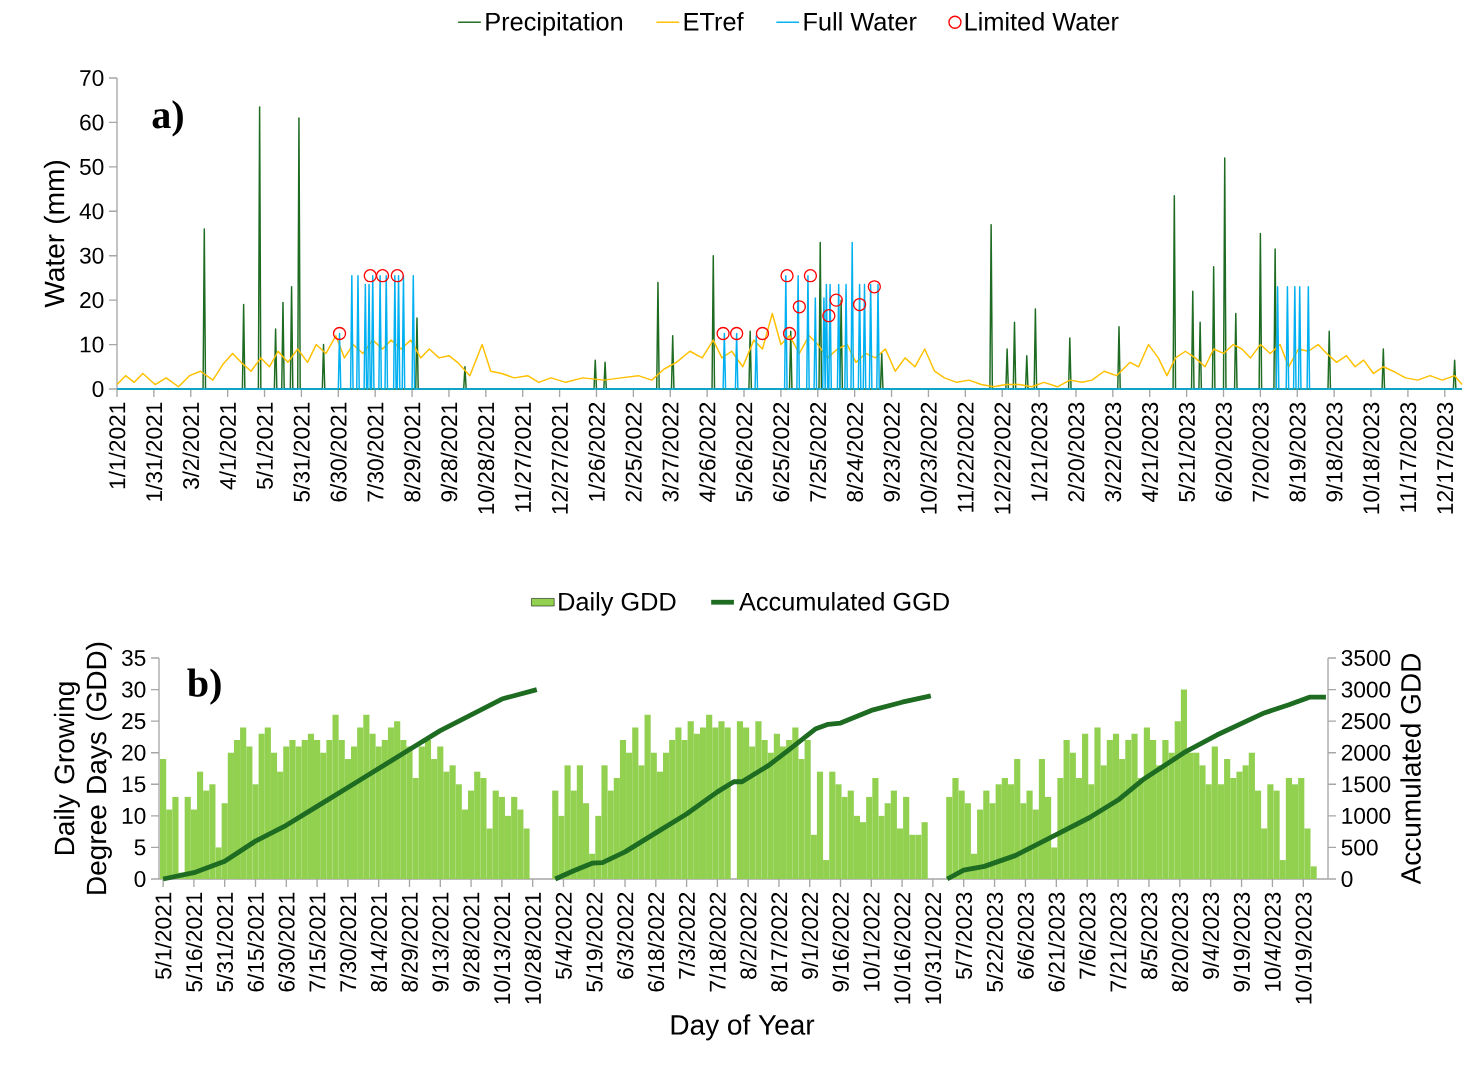  Describe the element at coordinates (449, 452) in the screenshot. I see `x-tick-label: 9/28/2021` at that location.